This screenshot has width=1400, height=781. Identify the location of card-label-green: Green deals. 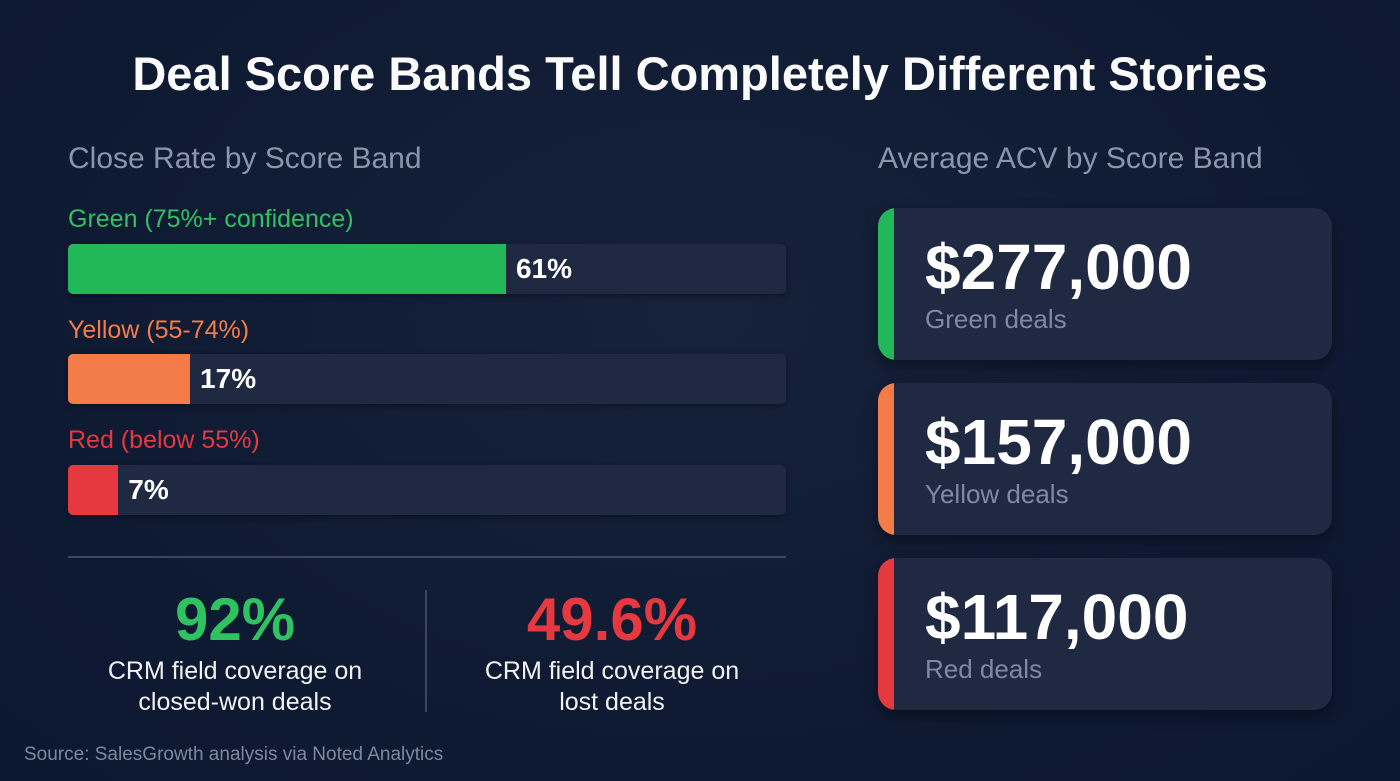
(996, 319).